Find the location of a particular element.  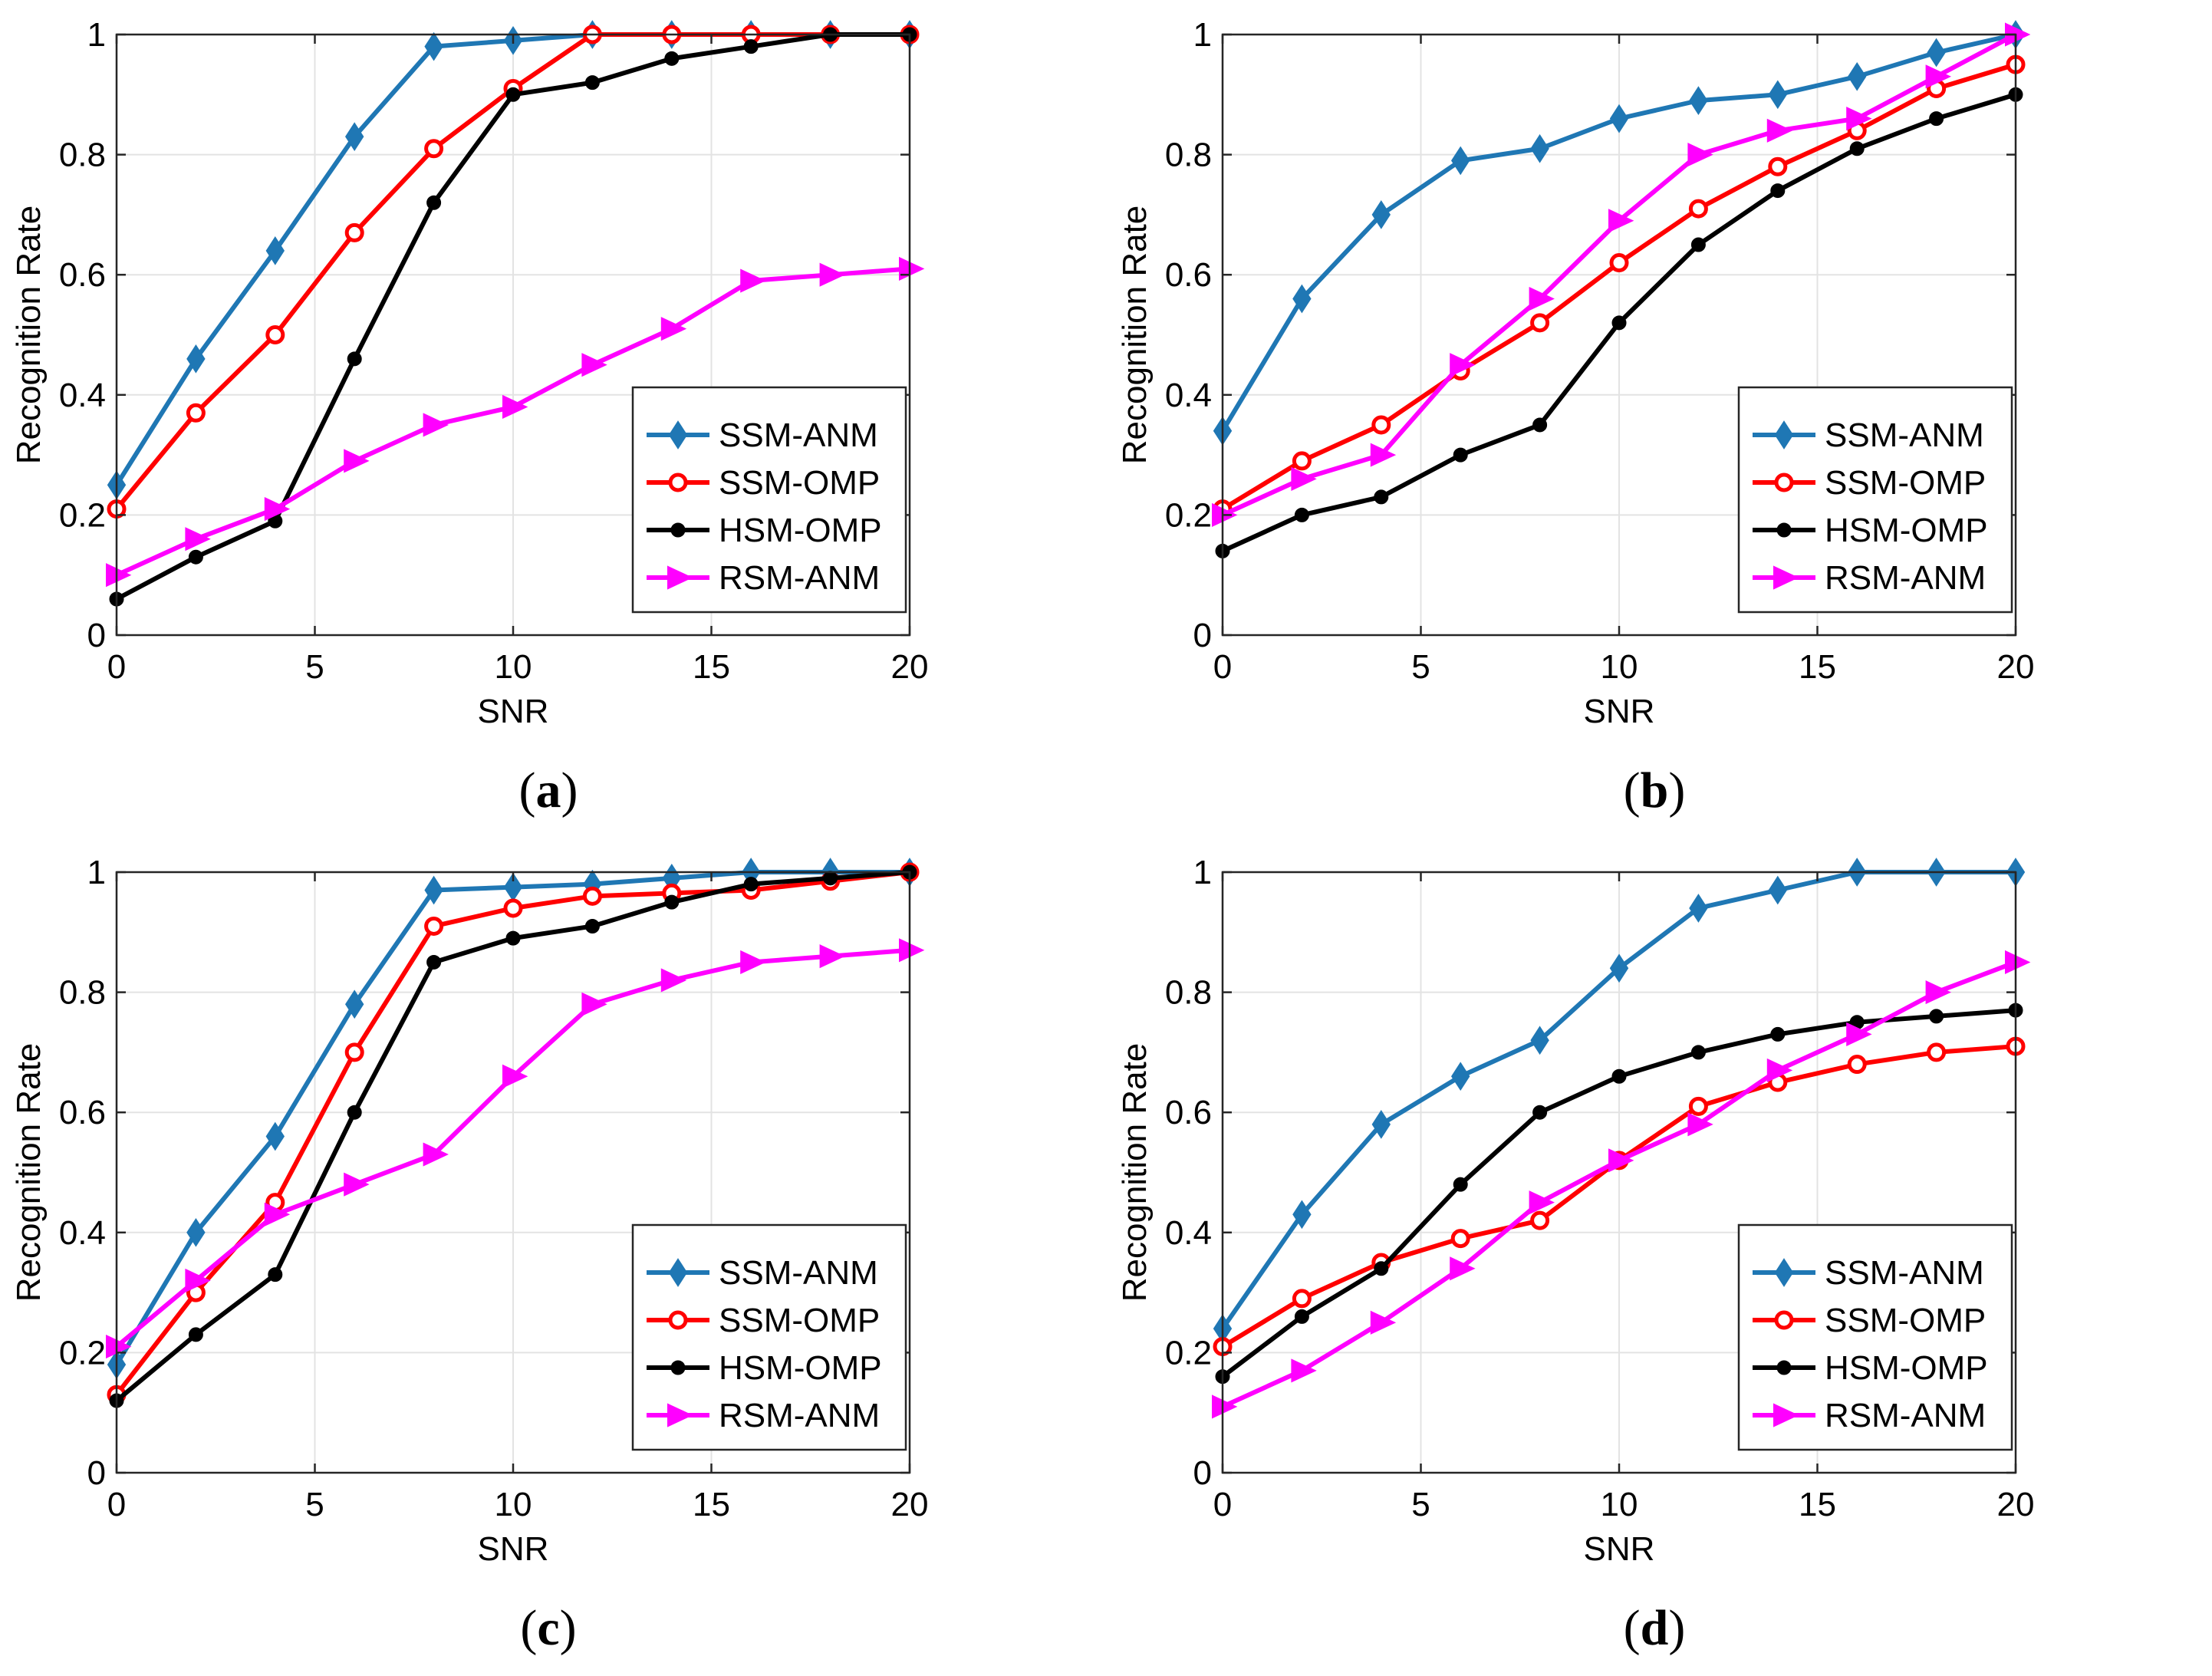

legend-label: SSM-ANM is located at coordinates (798, 435).